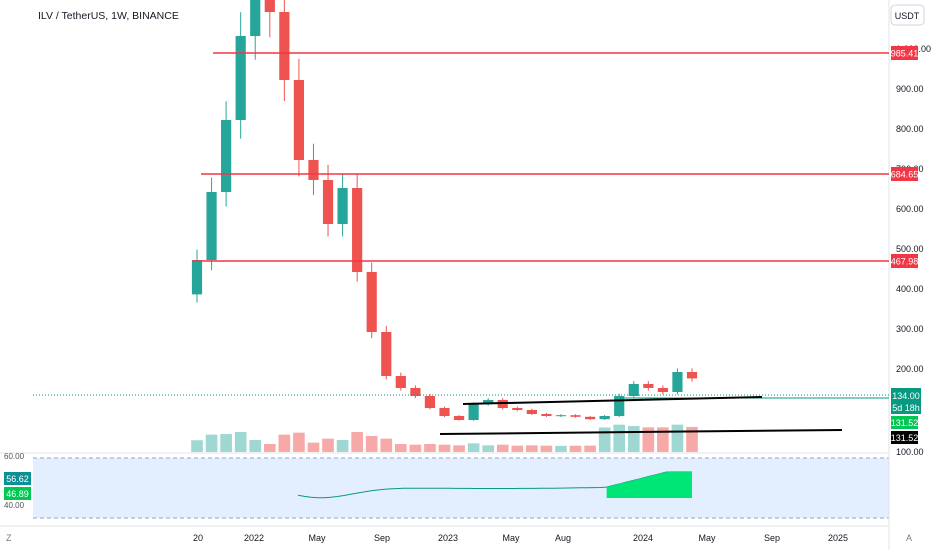 Image resolution: width=932 pixels, height=550 pixels. Describe the element at coordinates (254, 538) in the screenshot. I see `time-label-2022: 2022` at that location.